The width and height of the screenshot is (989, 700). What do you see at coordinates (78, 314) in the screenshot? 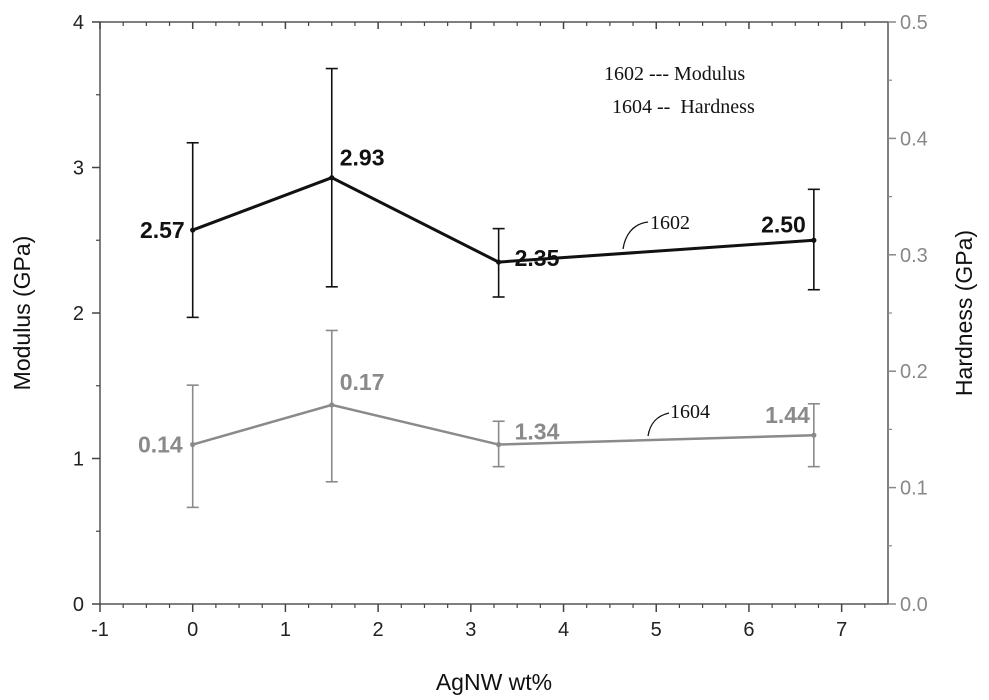
I see `y-left-tick-label: 2` at bounding box center [78, 314].